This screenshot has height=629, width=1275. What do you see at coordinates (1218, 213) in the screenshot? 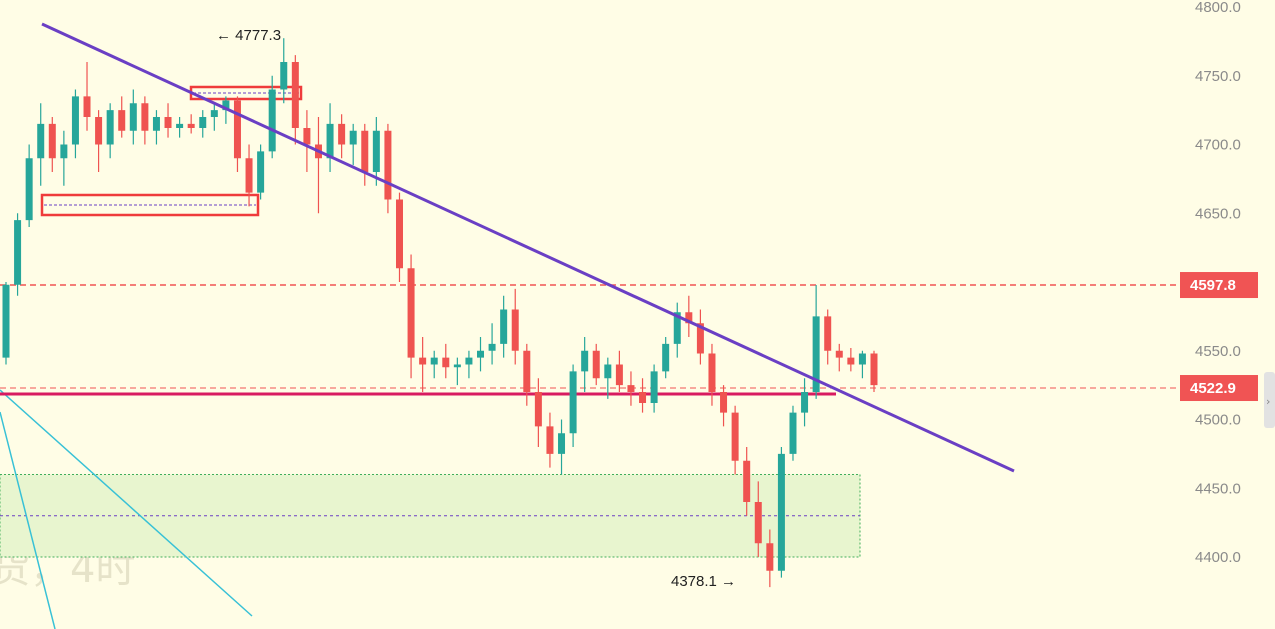
I see `y-tick-label: 4650.0` at bounding box center [1218, 213].